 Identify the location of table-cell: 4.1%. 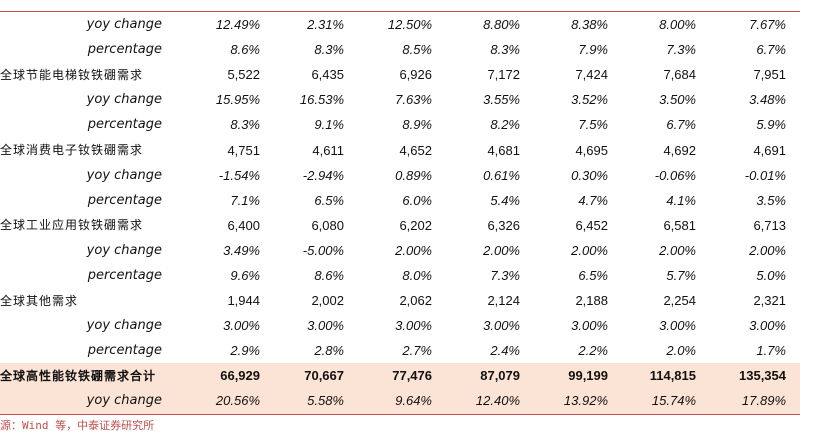
(681, 200).